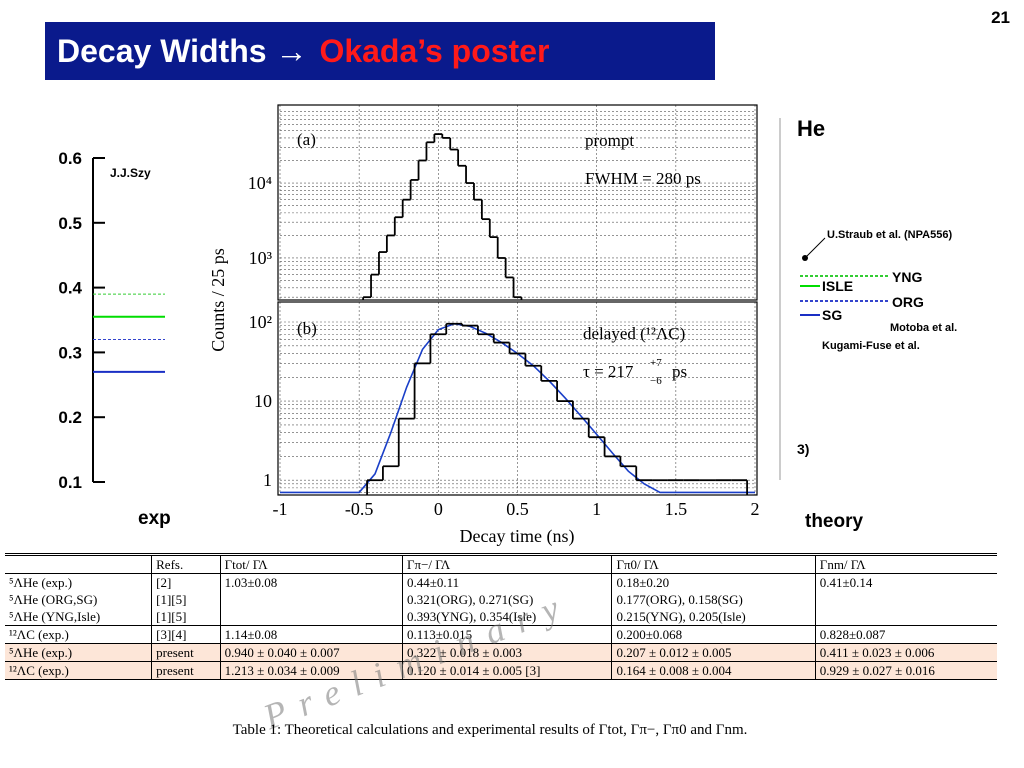 The image size is (1024, 768). What do you see at coordinates (53, 599) in the screenshot?
I see `table-cell: ⁵ΛHe (ORG,SG)` at bounding box center [53, 599].